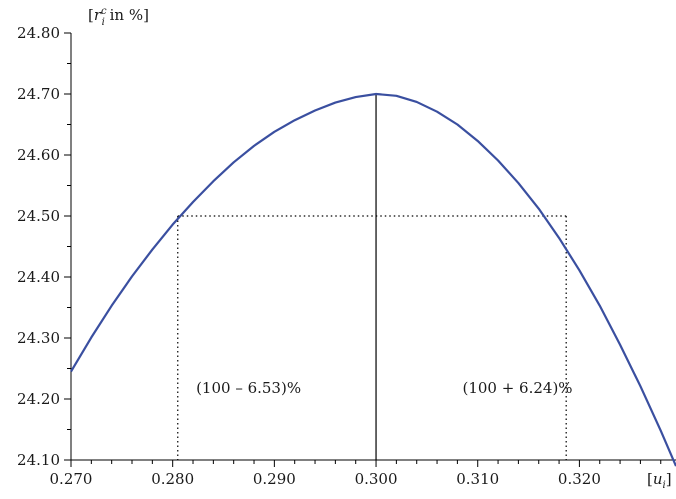  Describe the element at coordinates (44, 246) in the screenshot. I see `y-axis: 24.10 24.20 24.30 24.40 24.50 24.60 24.70 24.80` at that location.